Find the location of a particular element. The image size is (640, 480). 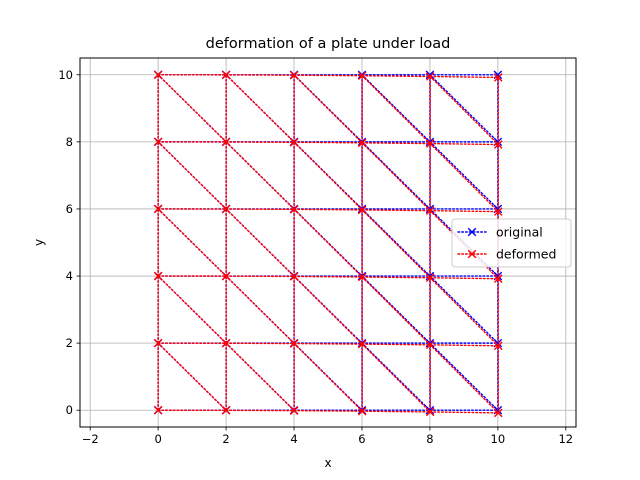

x-tick-label: 4 is located at coordinates (293, 439).